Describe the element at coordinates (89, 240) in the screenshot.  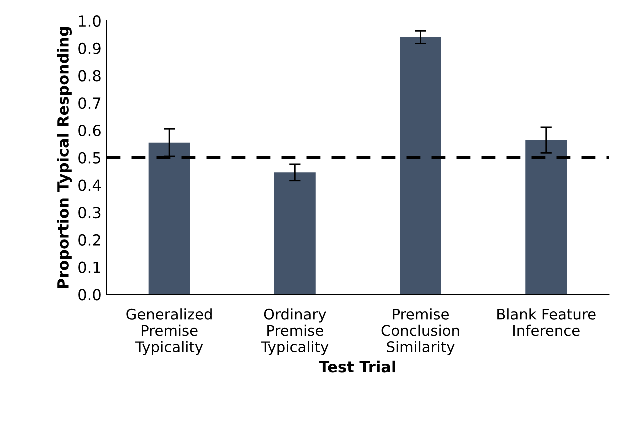
I see `y-tick-label: 0.2` at that location.